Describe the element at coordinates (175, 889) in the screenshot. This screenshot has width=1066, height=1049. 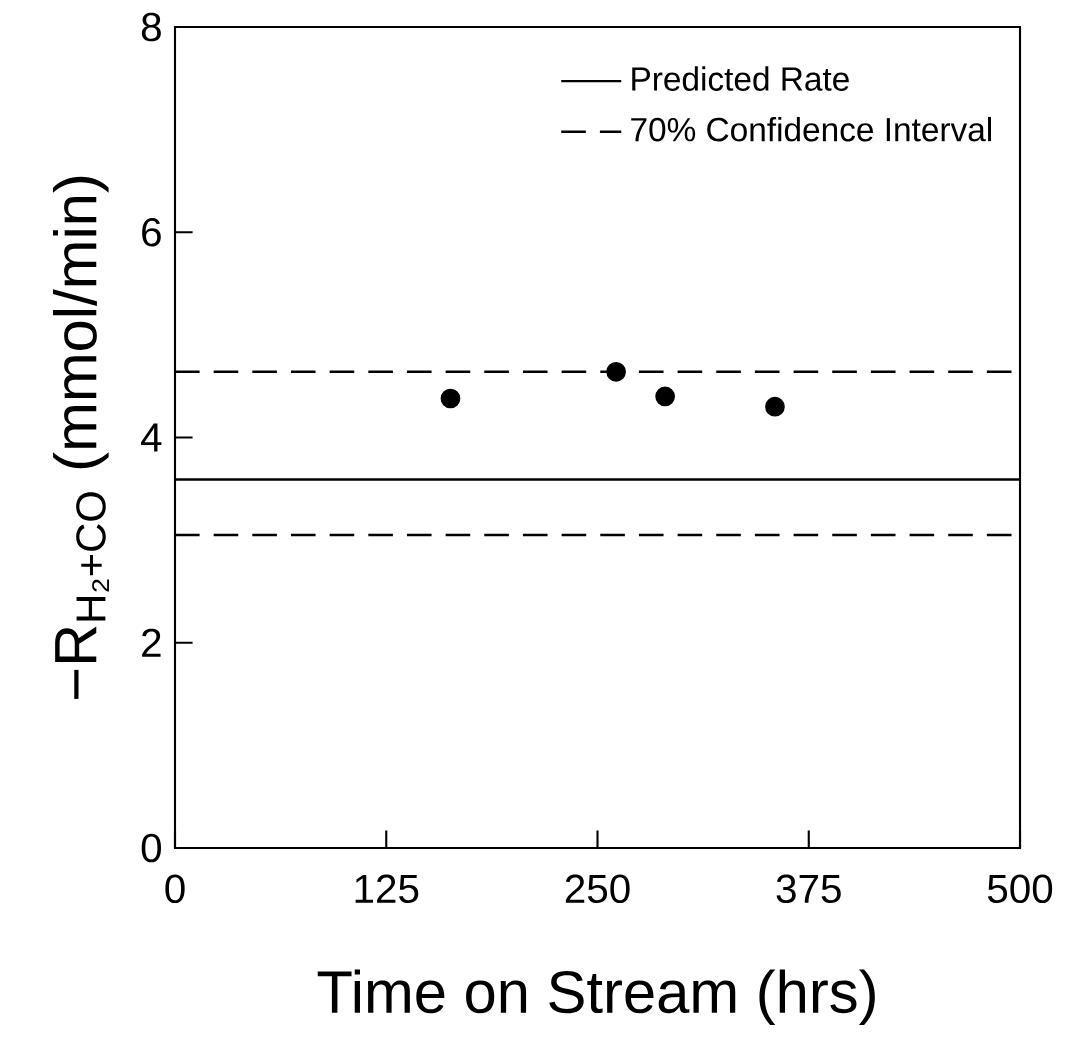
I see `x-tick-label: 0` at that location.